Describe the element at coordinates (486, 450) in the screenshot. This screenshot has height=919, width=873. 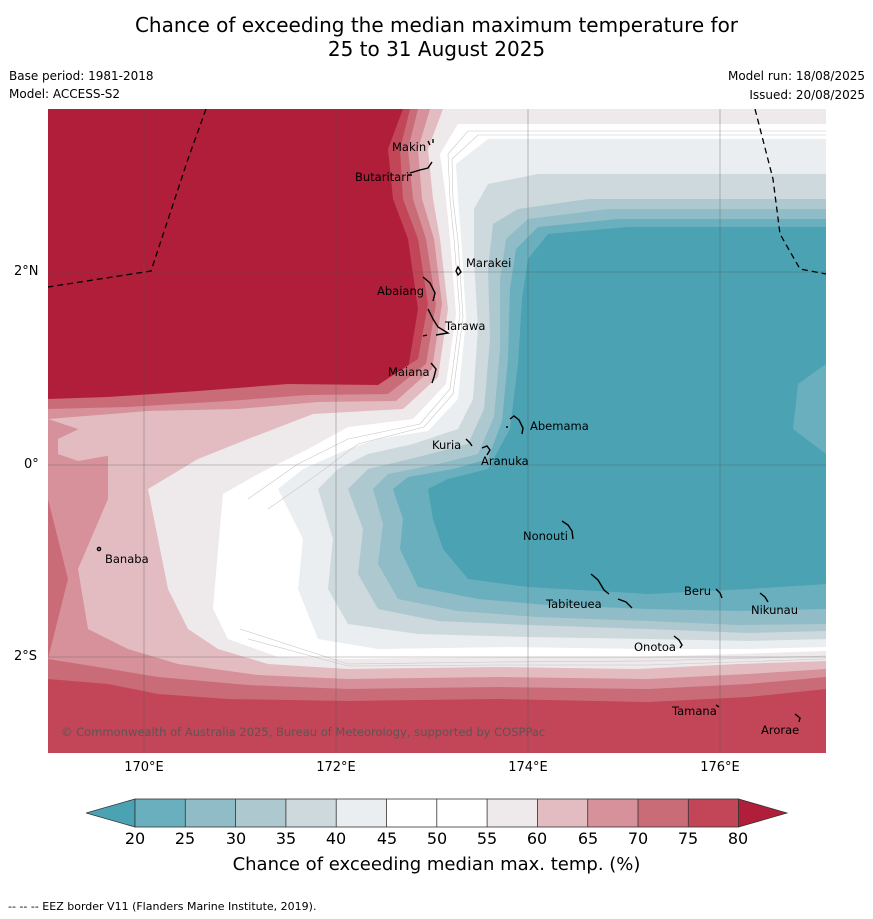
I see `aranuka-shape` at that location.